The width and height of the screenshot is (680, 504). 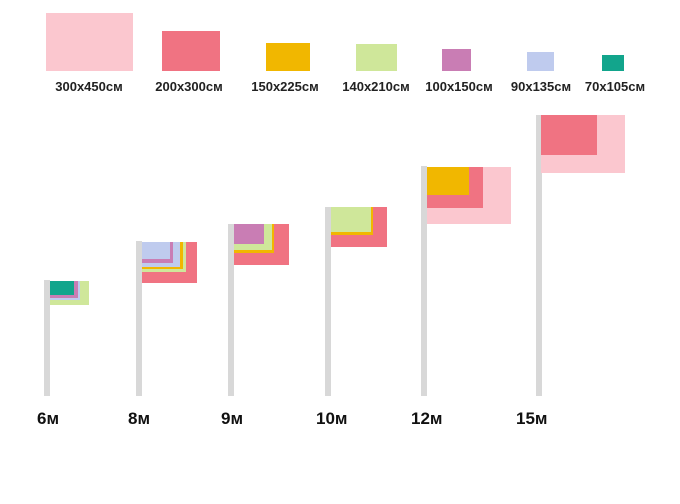 What do you see at coordinates (351, 219) in the screenshot?
I see `flag-140x210` at bounding box center [351, 219].